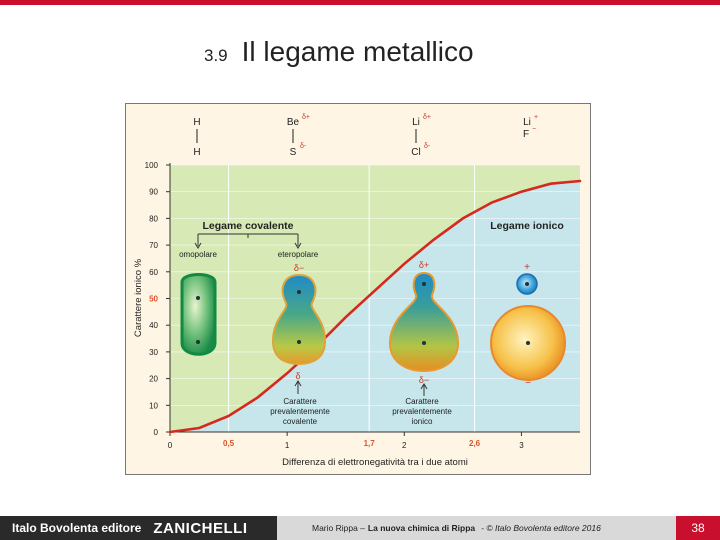 The height and width of the screenshot is (540, 720). I want to click on x-tick-highlight: 2,6, so click(475, 443).